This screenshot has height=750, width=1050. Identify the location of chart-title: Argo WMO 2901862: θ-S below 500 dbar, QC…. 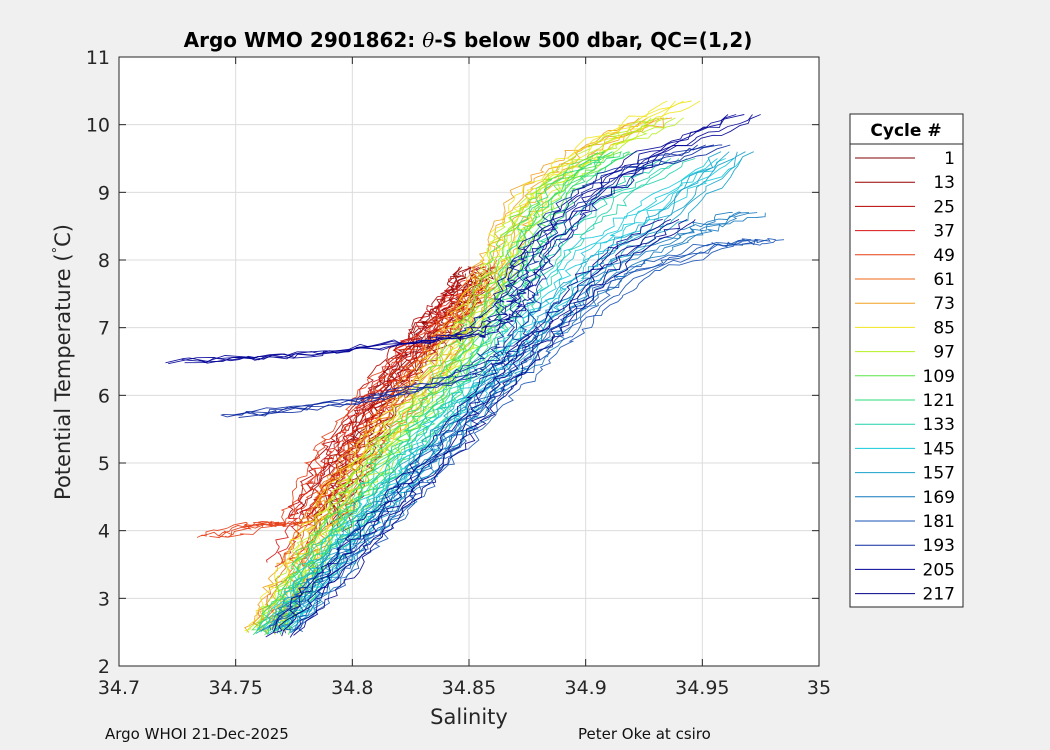
(468, 40).